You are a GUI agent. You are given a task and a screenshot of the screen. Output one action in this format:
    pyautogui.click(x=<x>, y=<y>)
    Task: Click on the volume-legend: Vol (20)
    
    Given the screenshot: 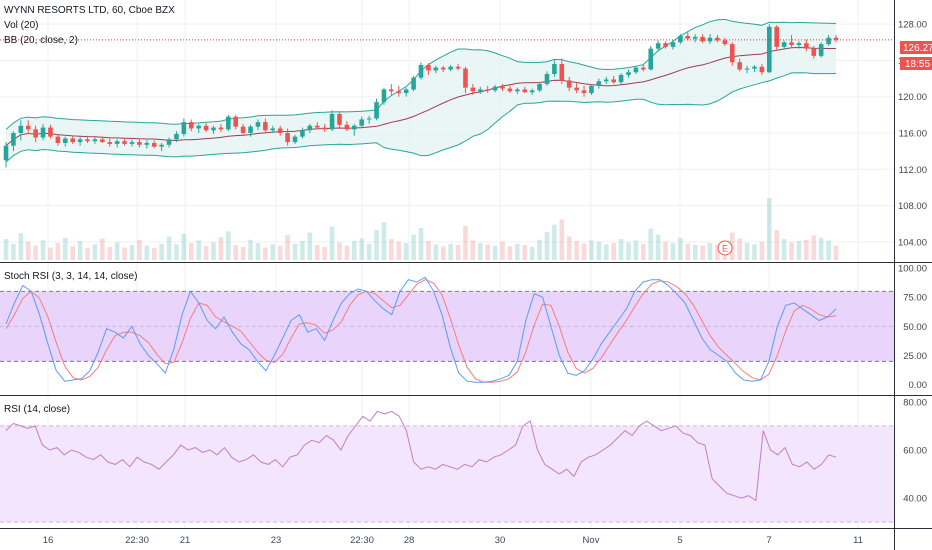 What is the action you would take?
    pyautogui.click(x=21, y=25)
    